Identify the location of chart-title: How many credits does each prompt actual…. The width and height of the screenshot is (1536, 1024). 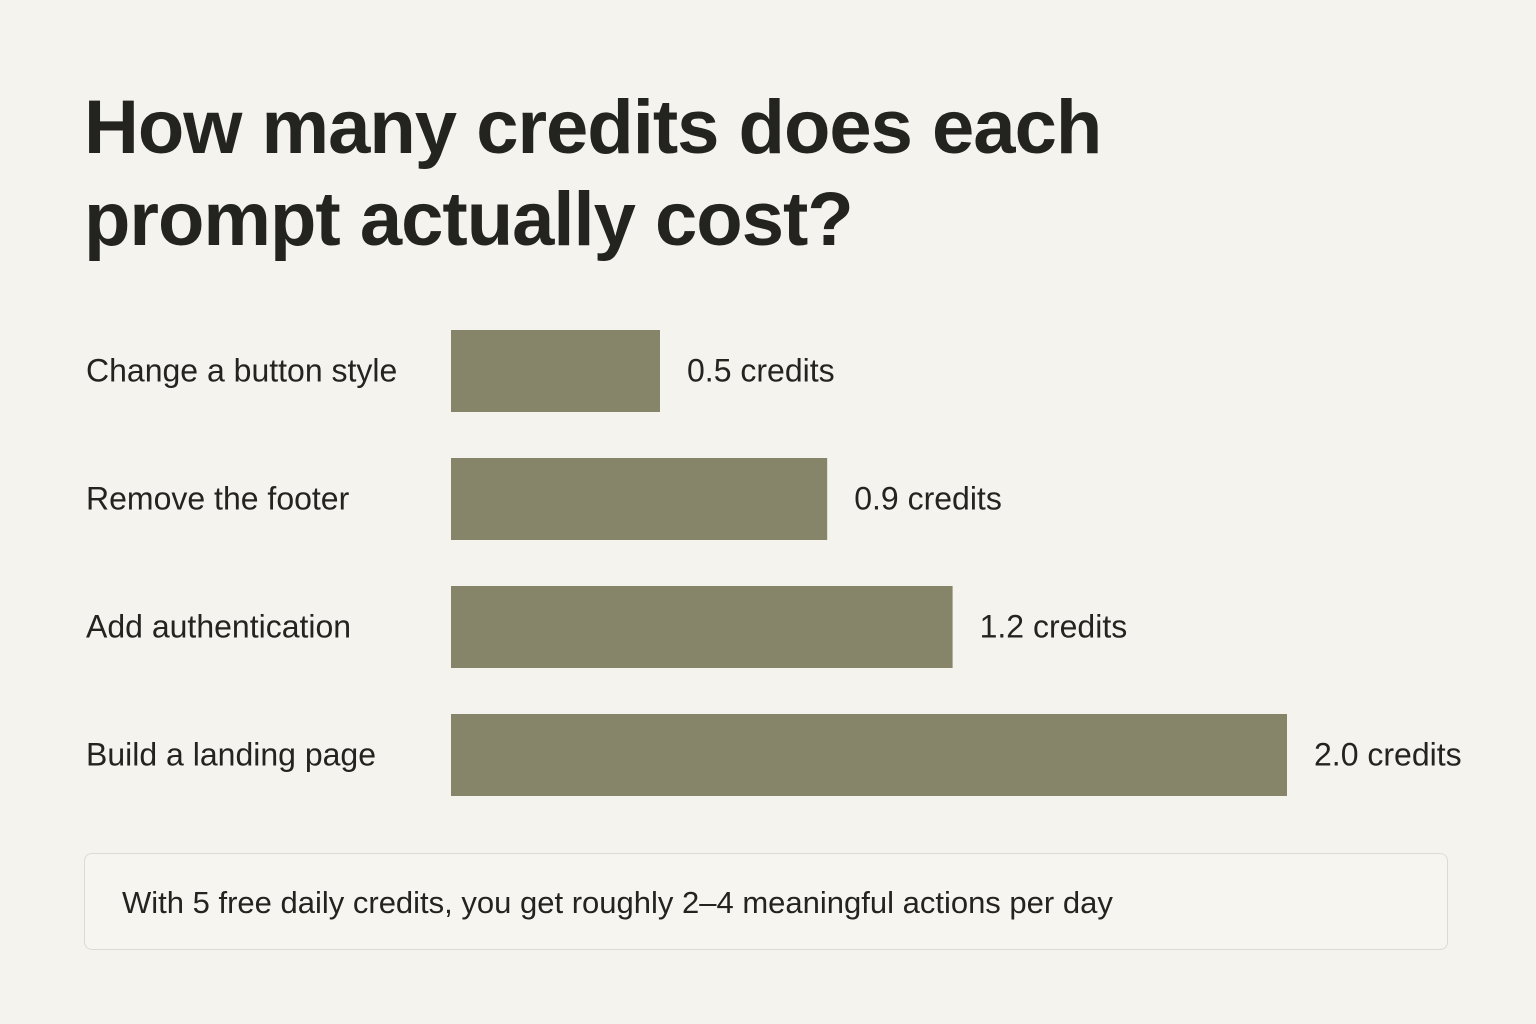
(593, 173).